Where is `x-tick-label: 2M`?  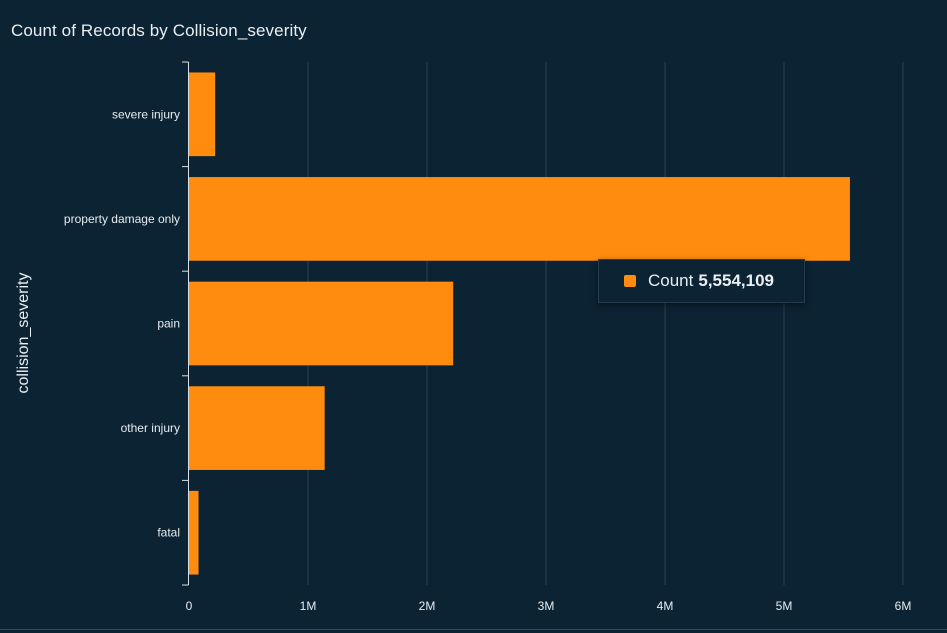 x-tick-label: 2M is located at coordinates (427, 606).